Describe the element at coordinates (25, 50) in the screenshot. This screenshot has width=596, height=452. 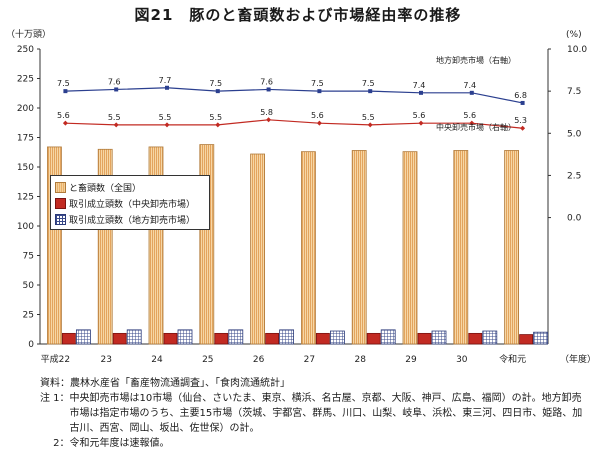
I see `y-tick-label: 250` at that location.